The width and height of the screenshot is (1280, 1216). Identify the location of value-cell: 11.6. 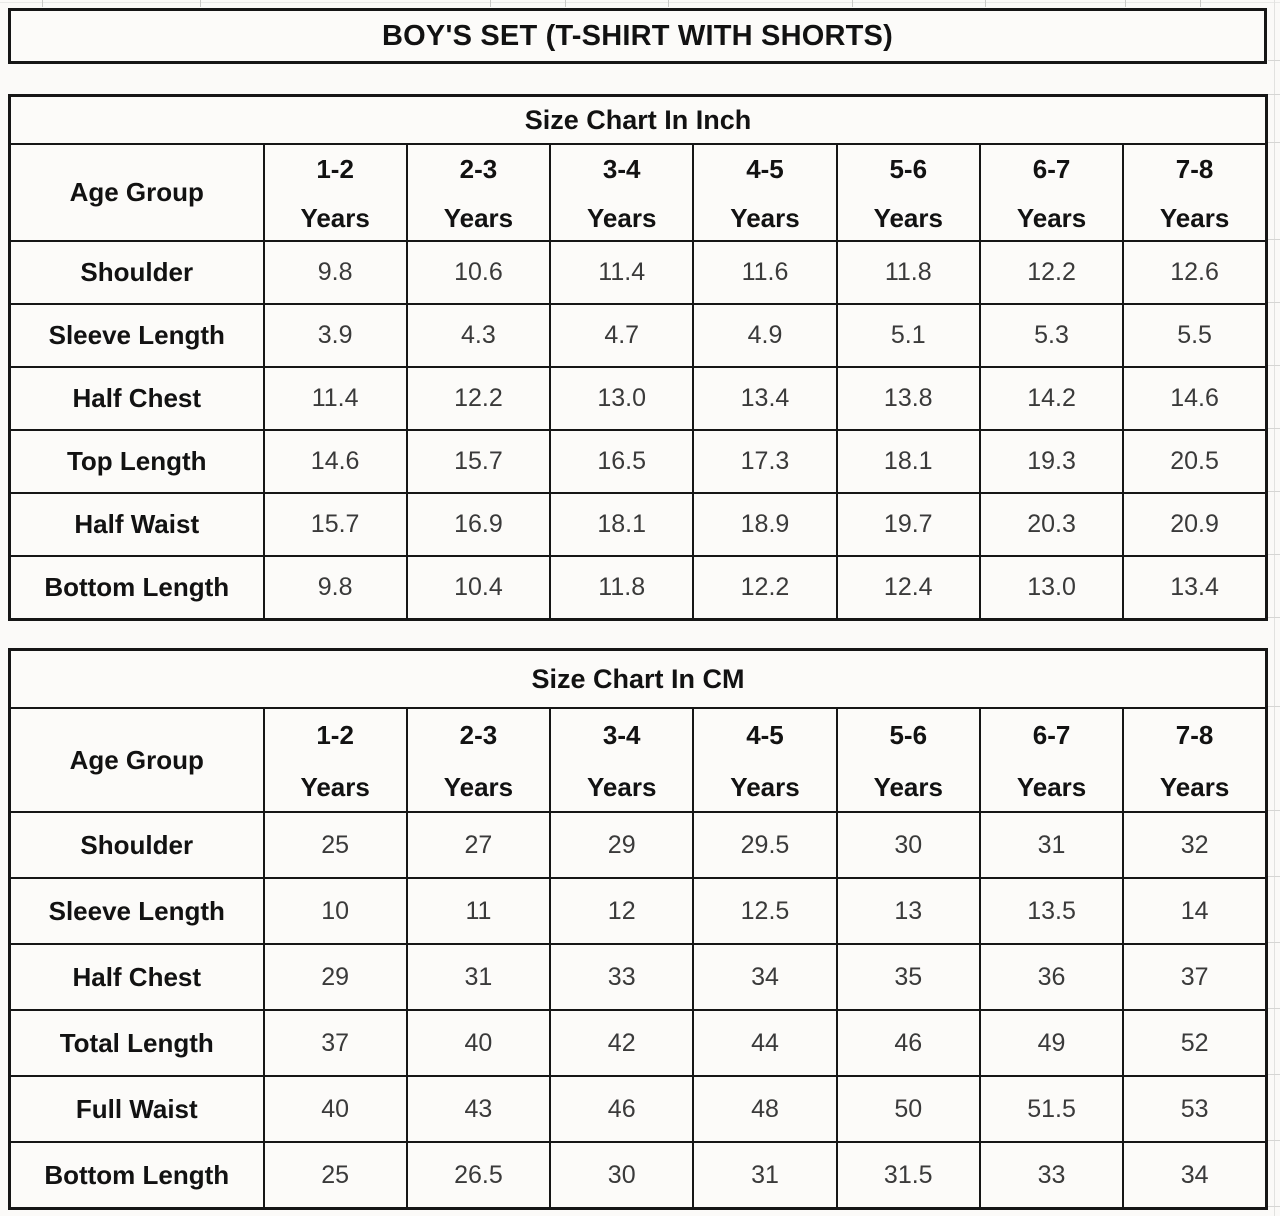
(765, 272).